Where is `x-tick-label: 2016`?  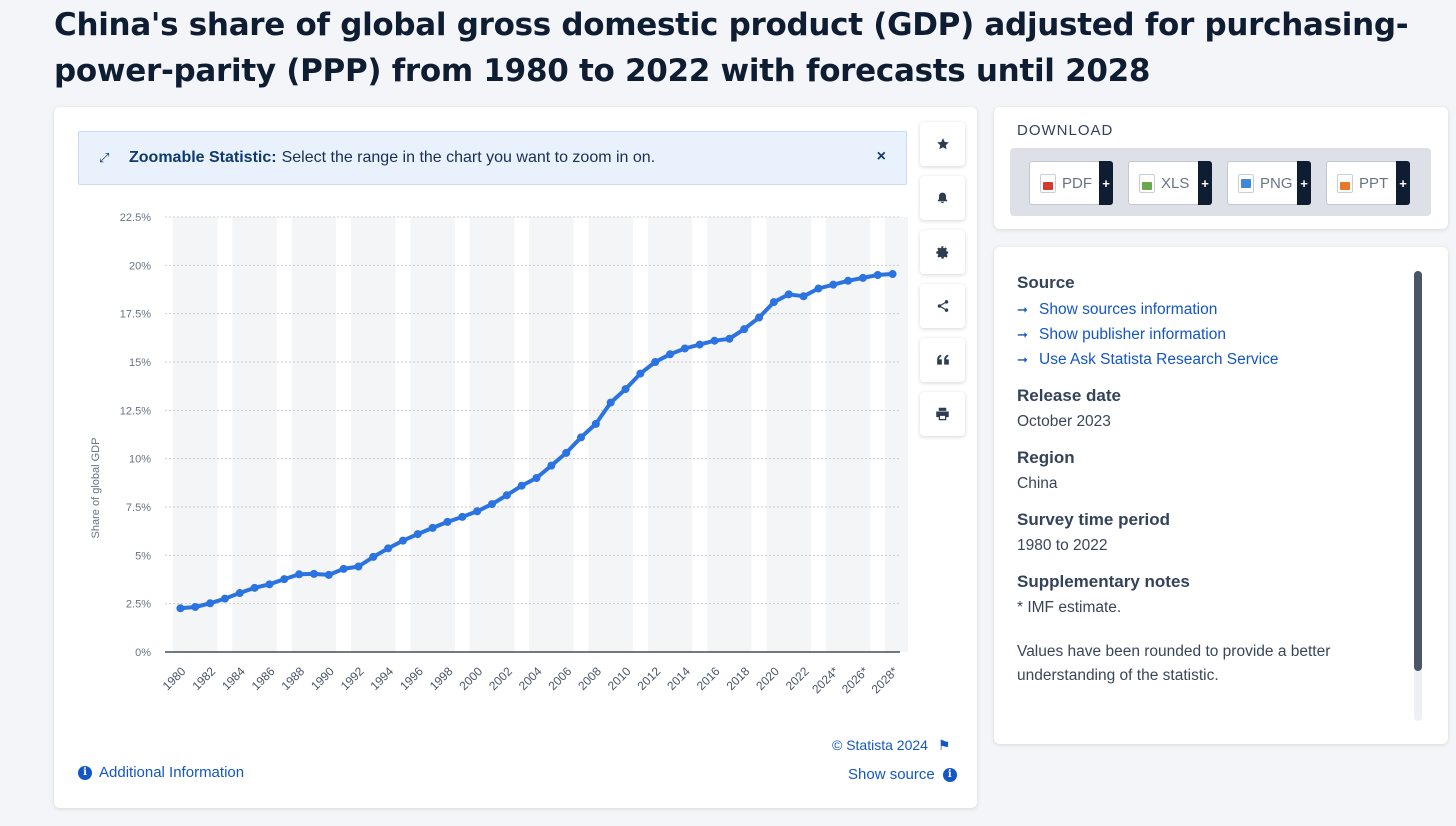 x-tick-label: 2016 is located at coordinates (708, 678).